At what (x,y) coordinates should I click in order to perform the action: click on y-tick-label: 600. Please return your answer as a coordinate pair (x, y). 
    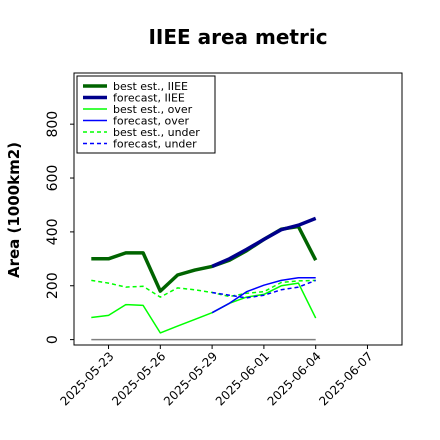
    Looking at the image, I should click on (53, 178).